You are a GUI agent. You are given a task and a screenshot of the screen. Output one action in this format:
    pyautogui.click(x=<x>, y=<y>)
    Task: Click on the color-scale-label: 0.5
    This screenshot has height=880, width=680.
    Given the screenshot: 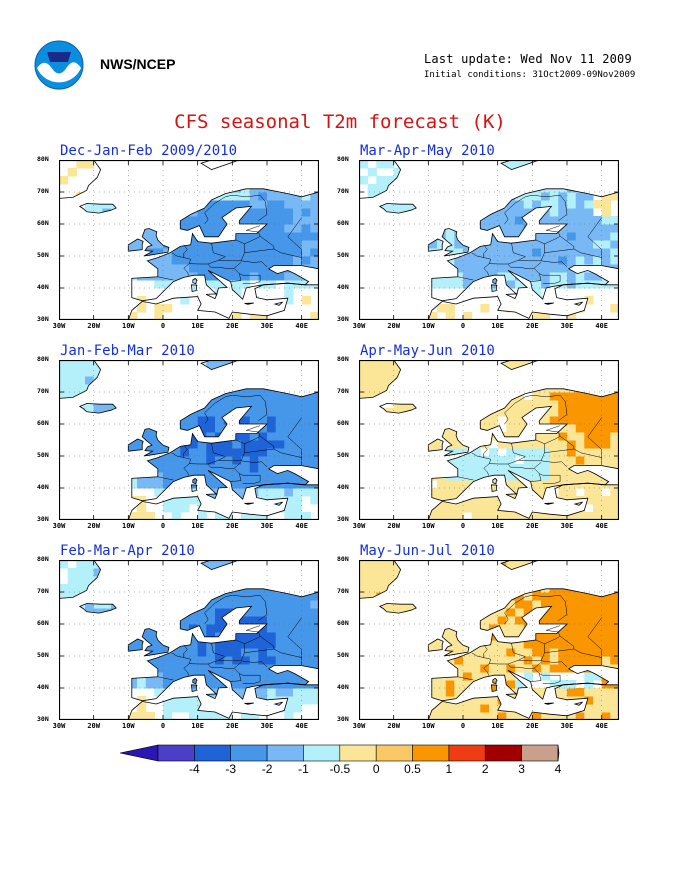 What is the action you would take?
    pyautogui.click(x=412, y=769)
    